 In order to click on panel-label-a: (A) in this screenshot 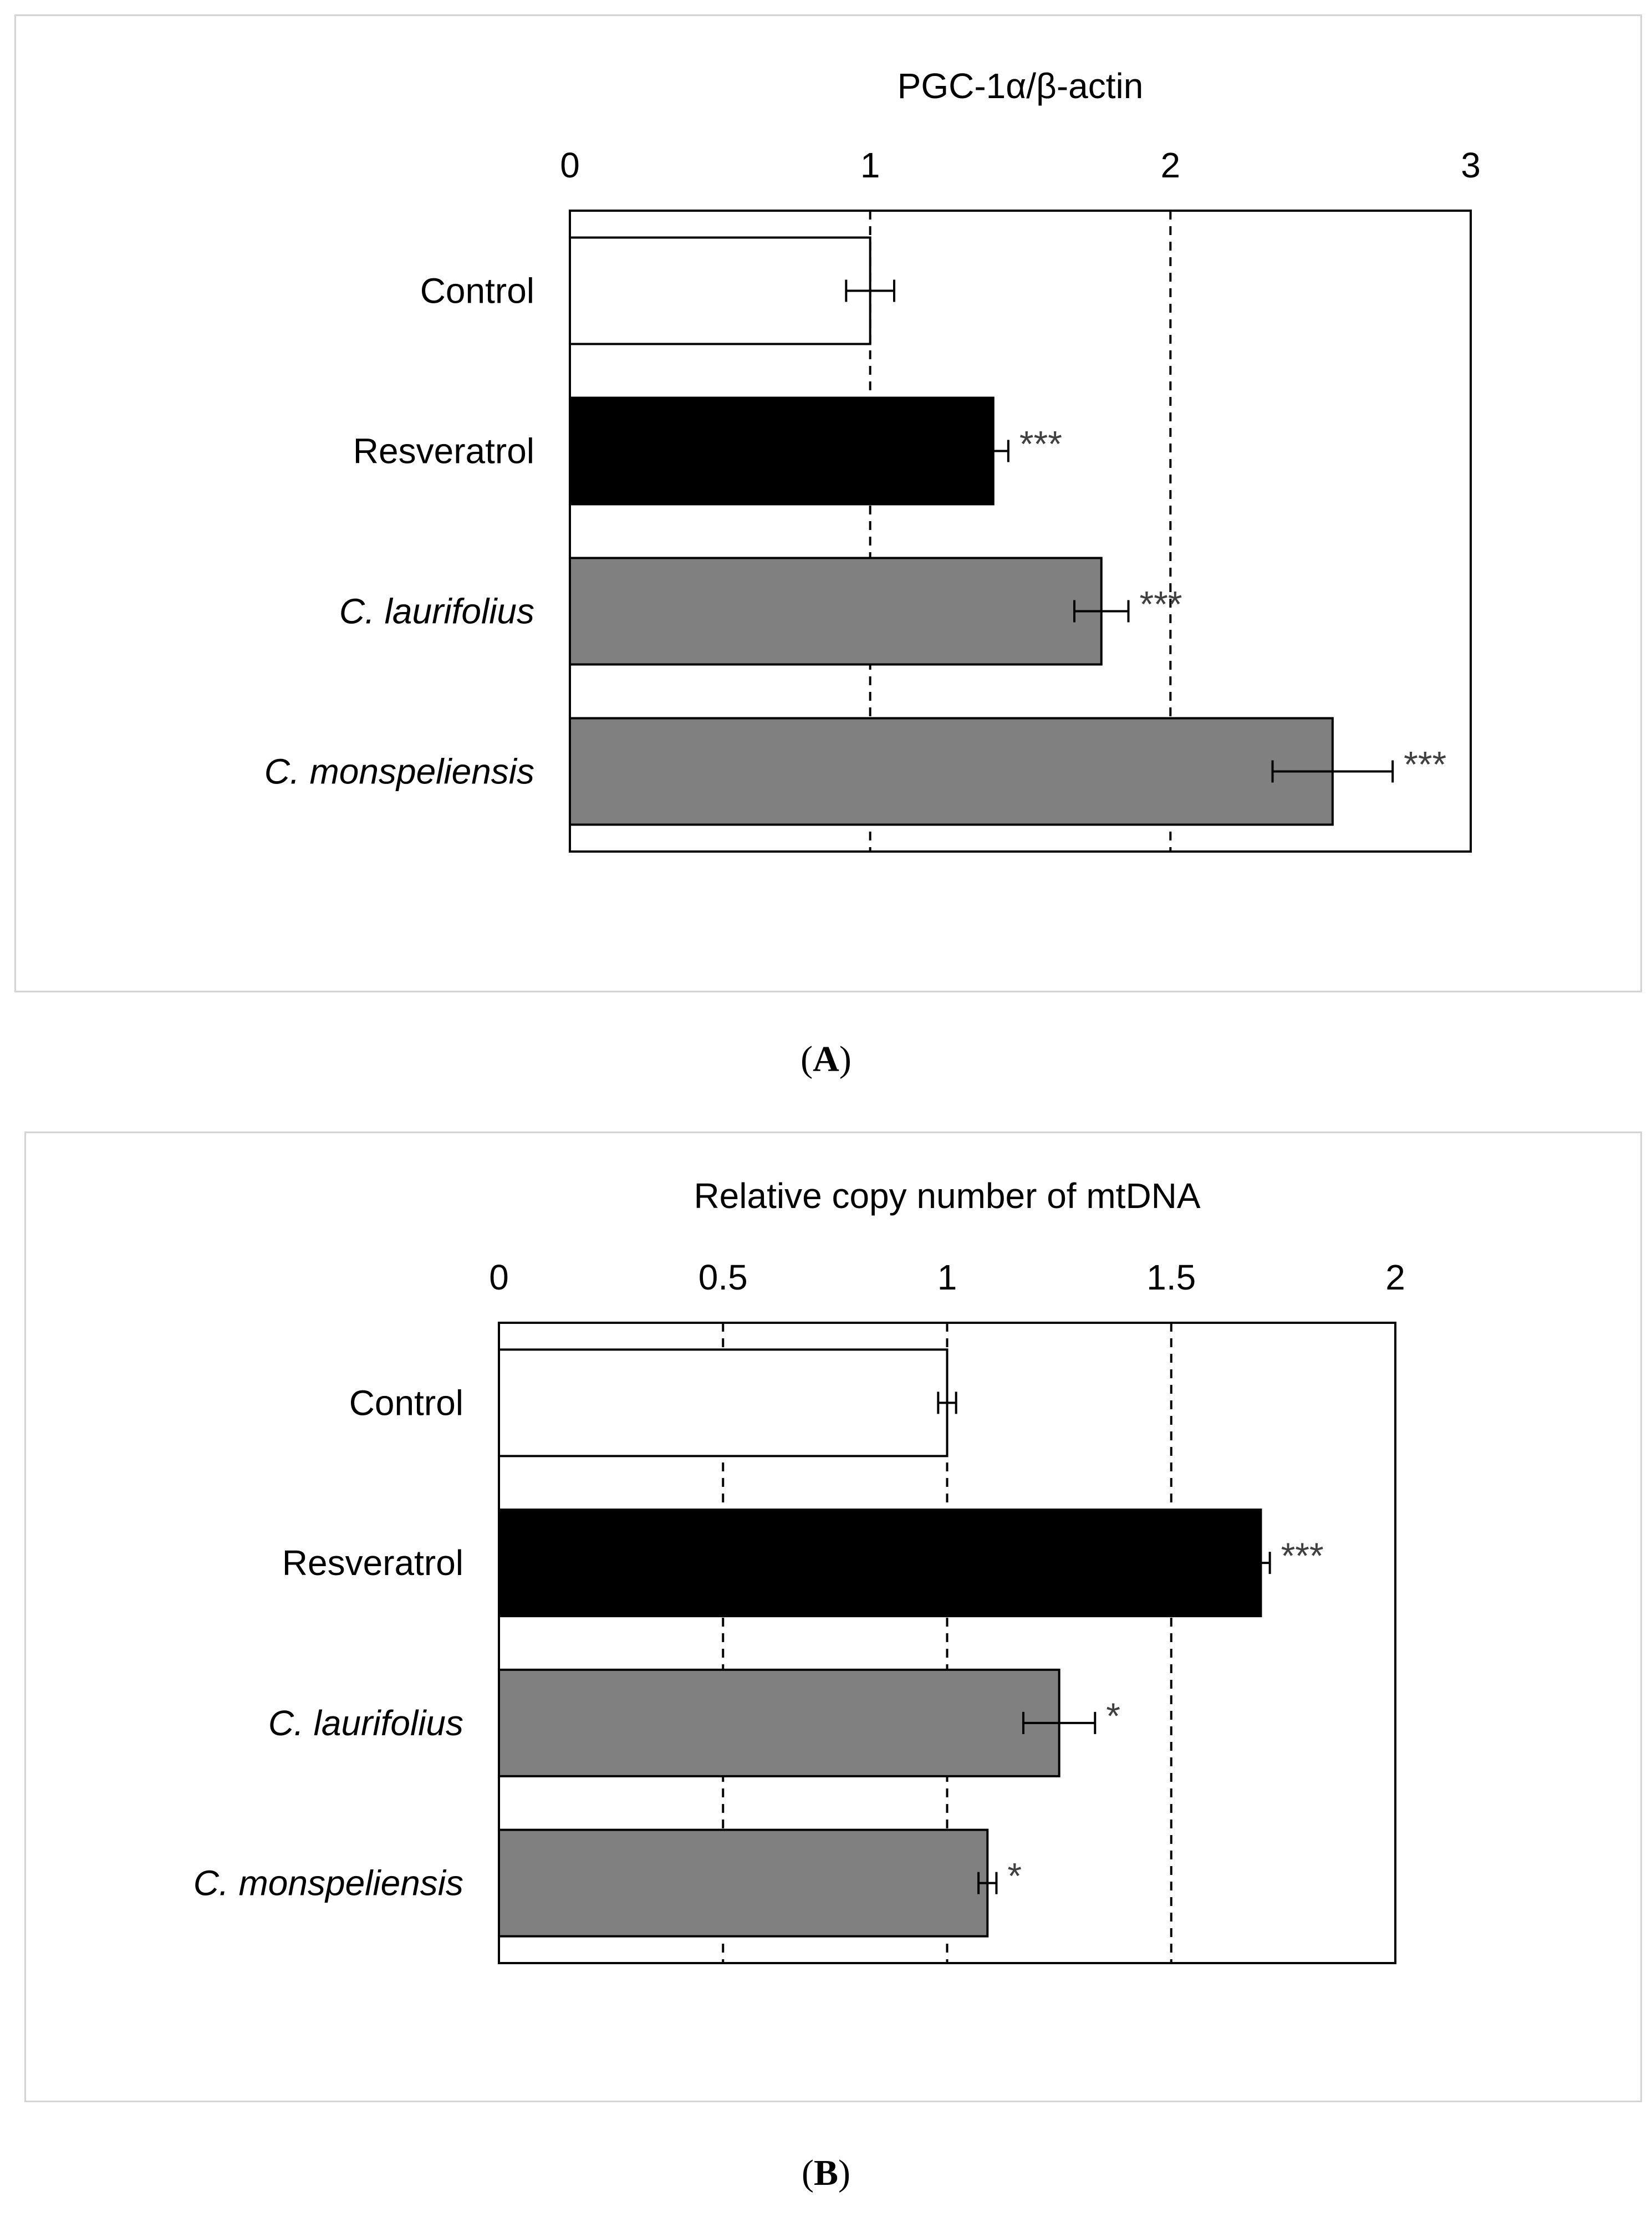, I will do `click(826, 1059)`.